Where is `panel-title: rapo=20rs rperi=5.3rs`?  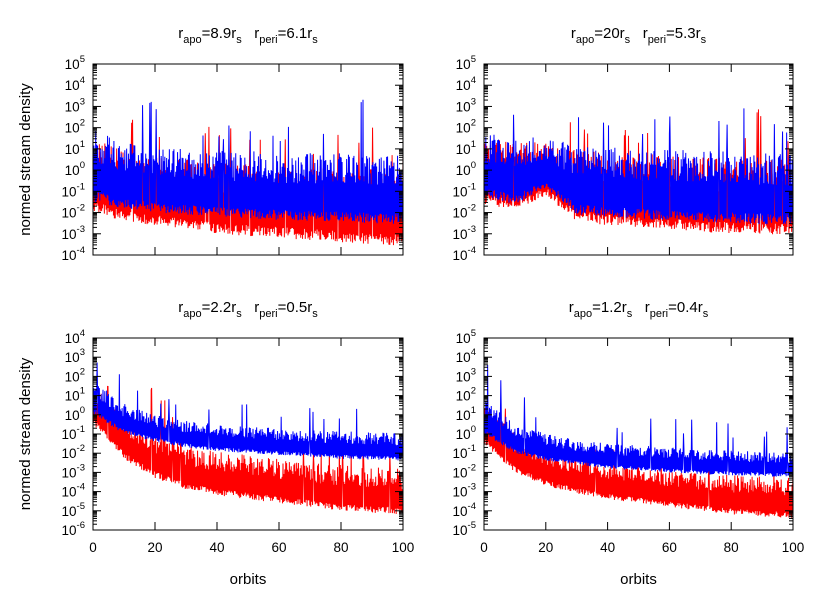 panel-title: rapo=20rs rperi=5.3rs is located at coordinates (639, 35).